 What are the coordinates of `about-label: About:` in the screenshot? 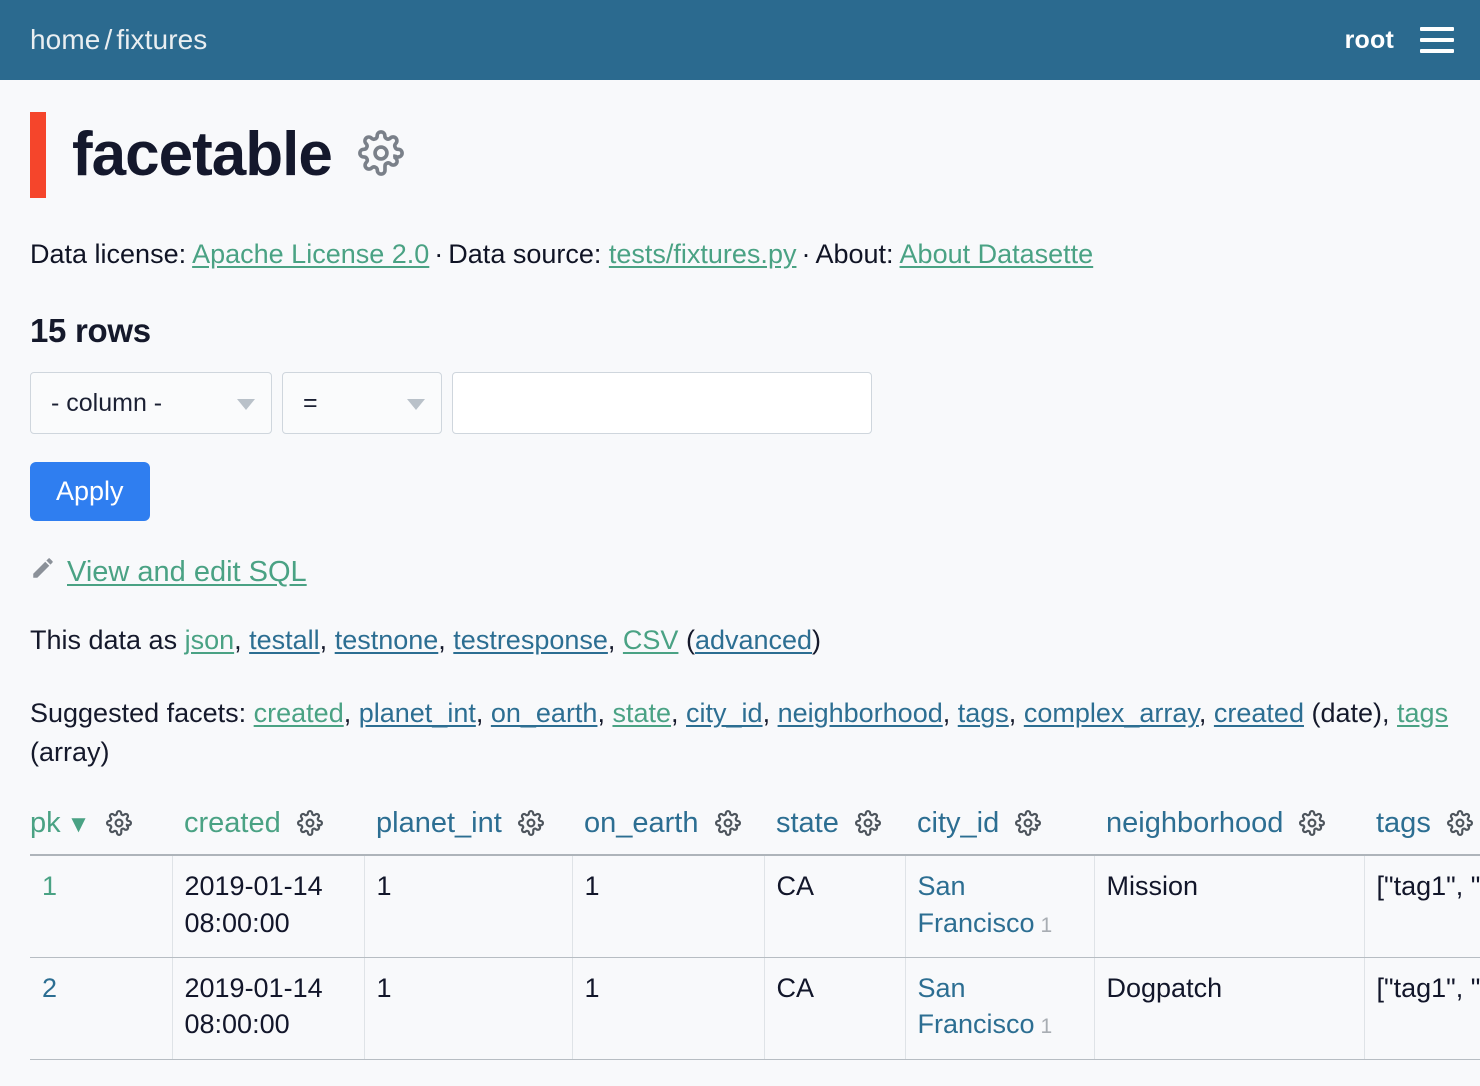 It's located at (854, 254).